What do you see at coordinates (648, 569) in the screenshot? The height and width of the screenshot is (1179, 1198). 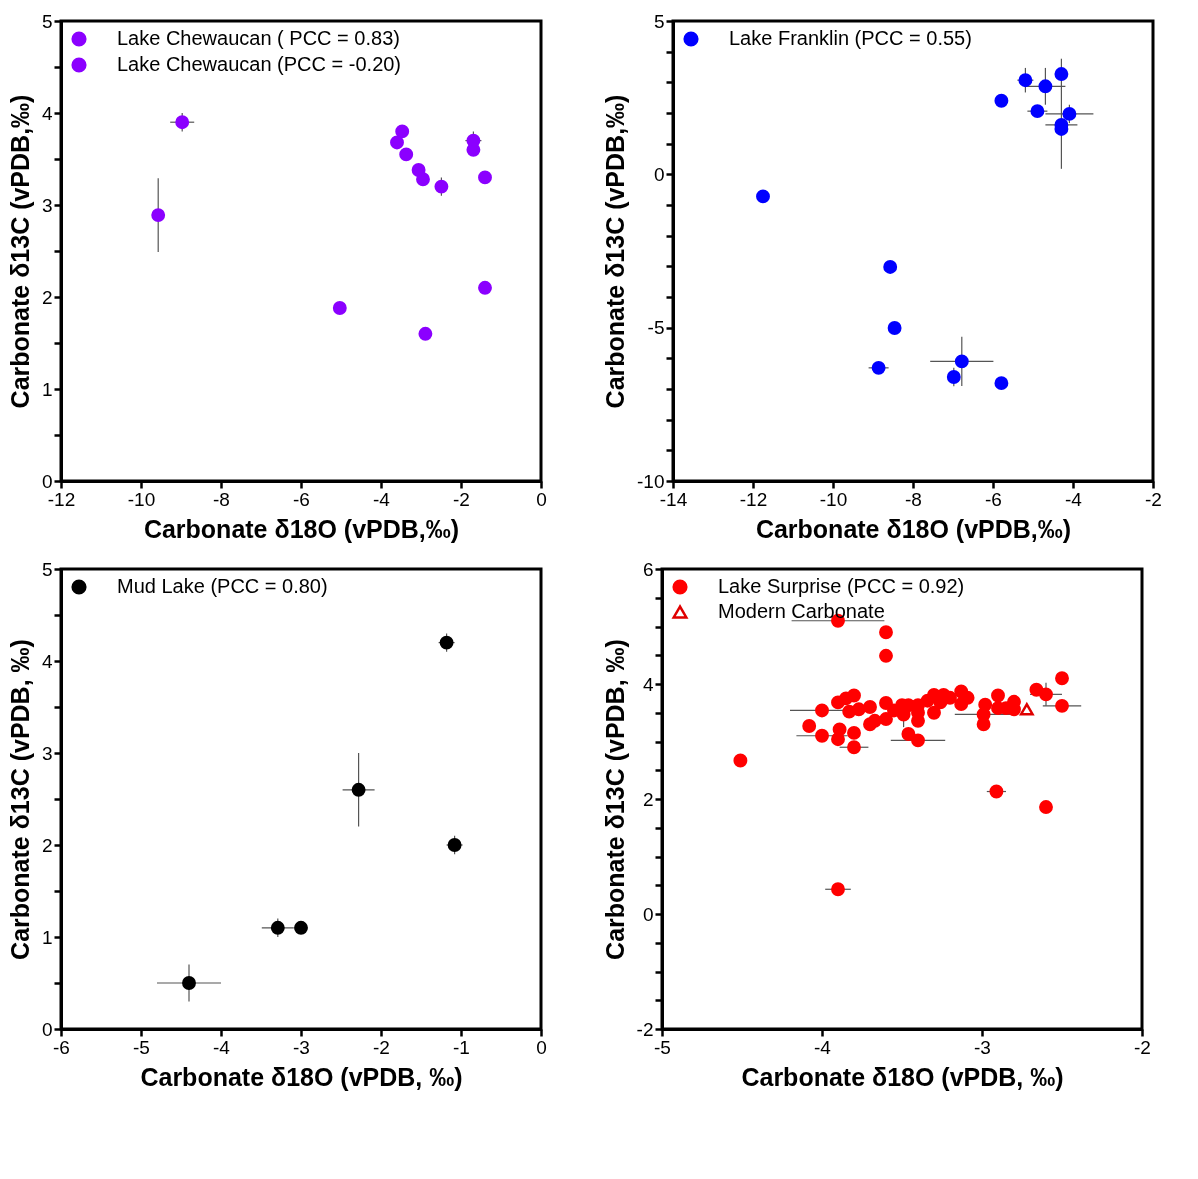 I see `y-tick-label: 6` at bounding box center [648, 569].